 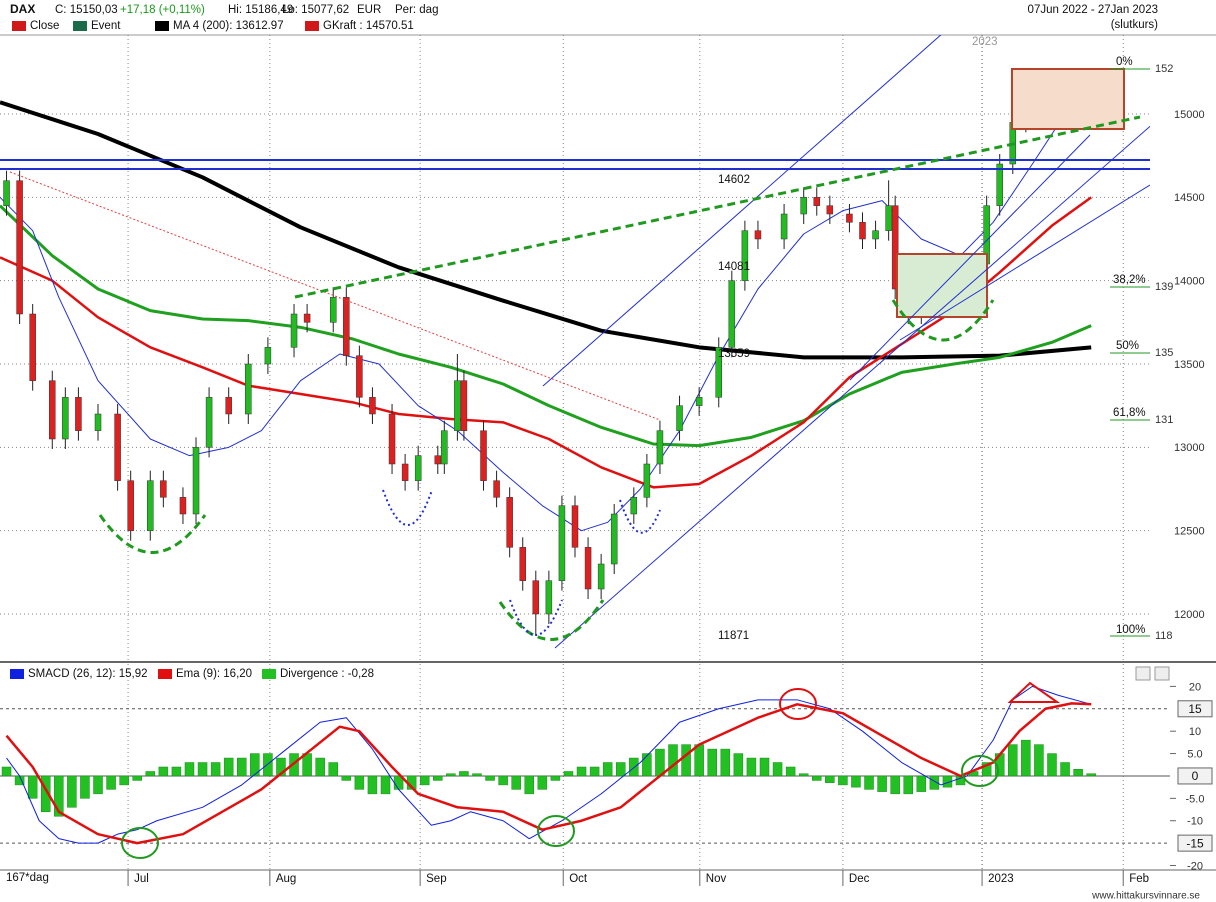 What do you see at coordinates (1195, 732) in the screenshot?
I see `y-tick-label: 10` at bounding box center [1195, 732].